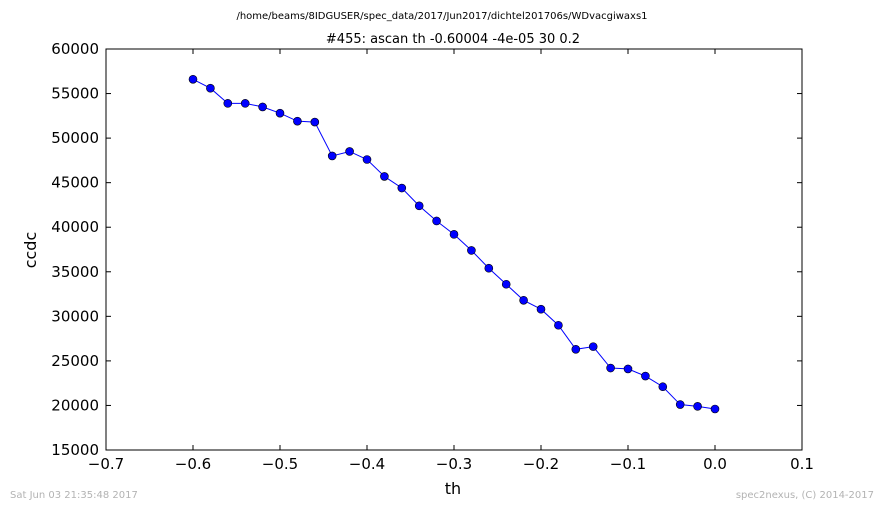  What do you see at coordinates (75, 227) in the screenshot?
I see `y-tick-label: 40000` at bounding box center [75, 227].